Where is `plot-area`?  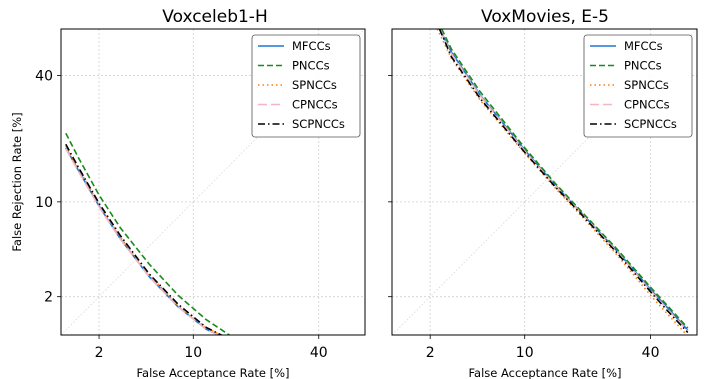 plot-area is located at coordinates (148, 233).